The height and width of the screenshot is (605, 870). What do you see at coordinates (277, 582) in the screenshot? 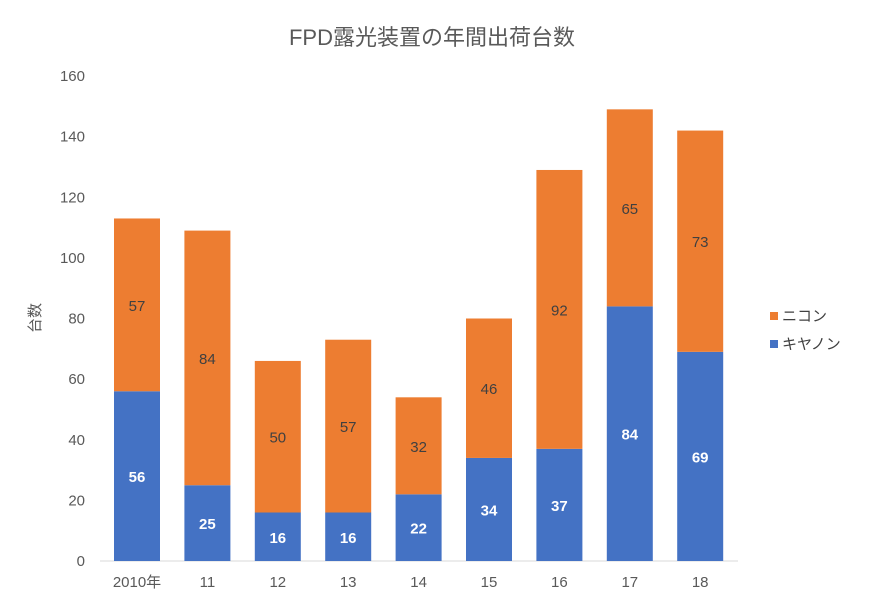
I see `x-tick-label: 12` at bounding box center [277, 582].